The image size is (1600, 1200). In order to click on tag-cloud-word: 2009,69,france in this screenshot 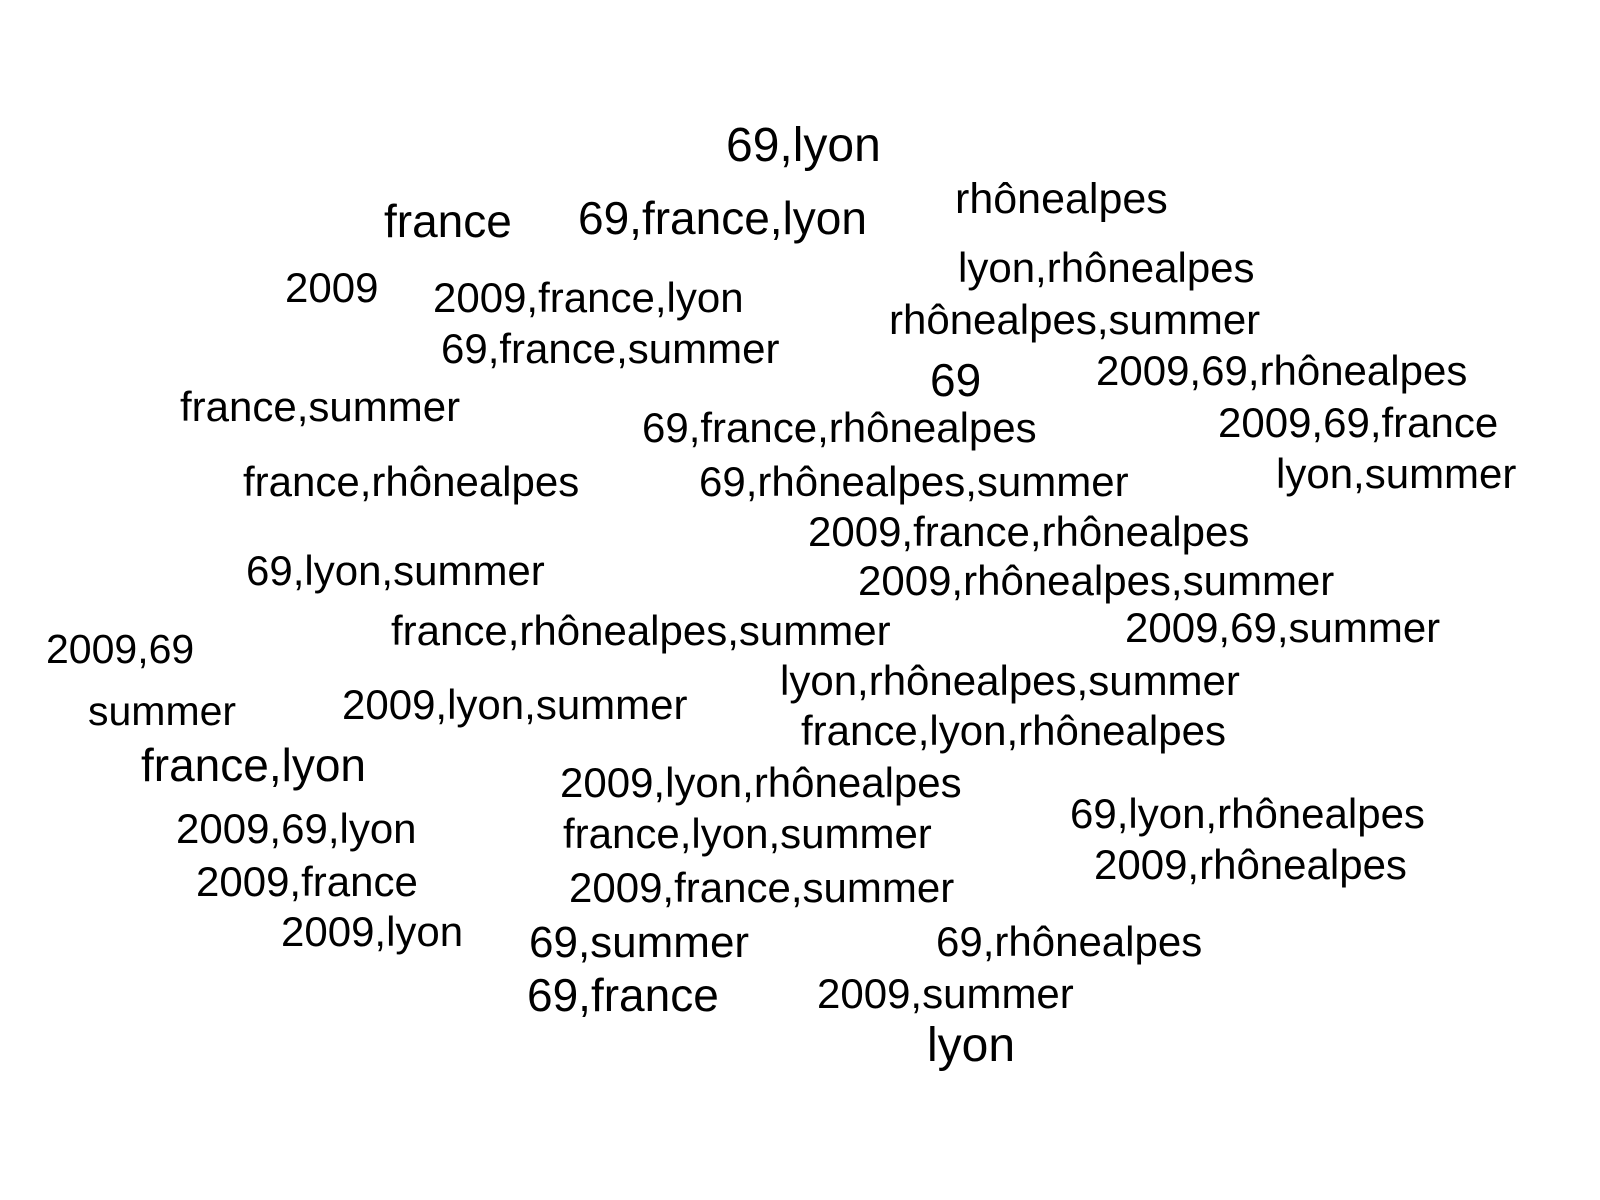, I will do `click(1358, 422)`.